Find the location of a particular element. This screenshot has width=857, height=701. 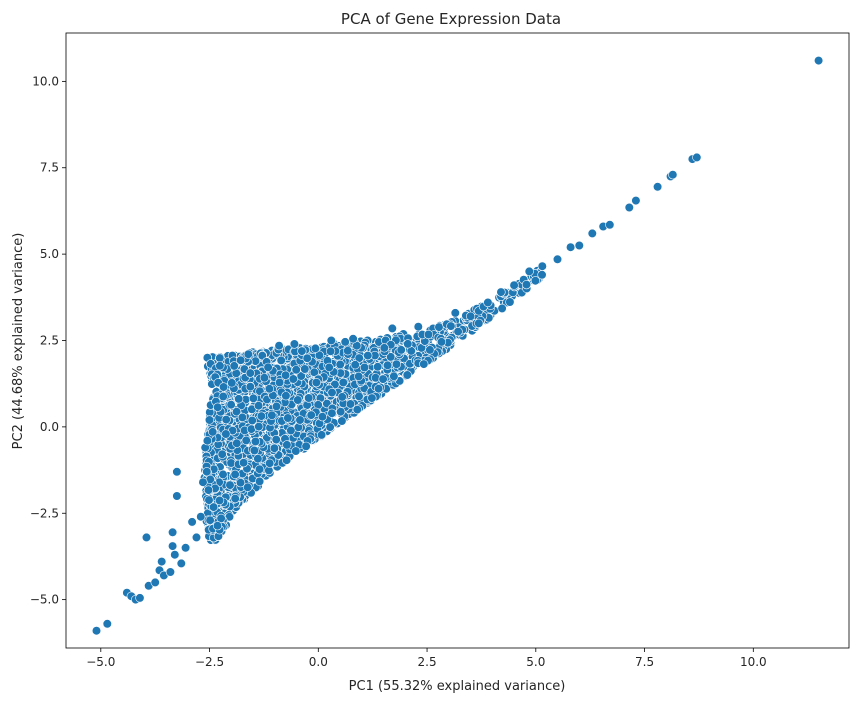

chart-title: PCA of Gene Expression Data is located at coordinates (451, 19).